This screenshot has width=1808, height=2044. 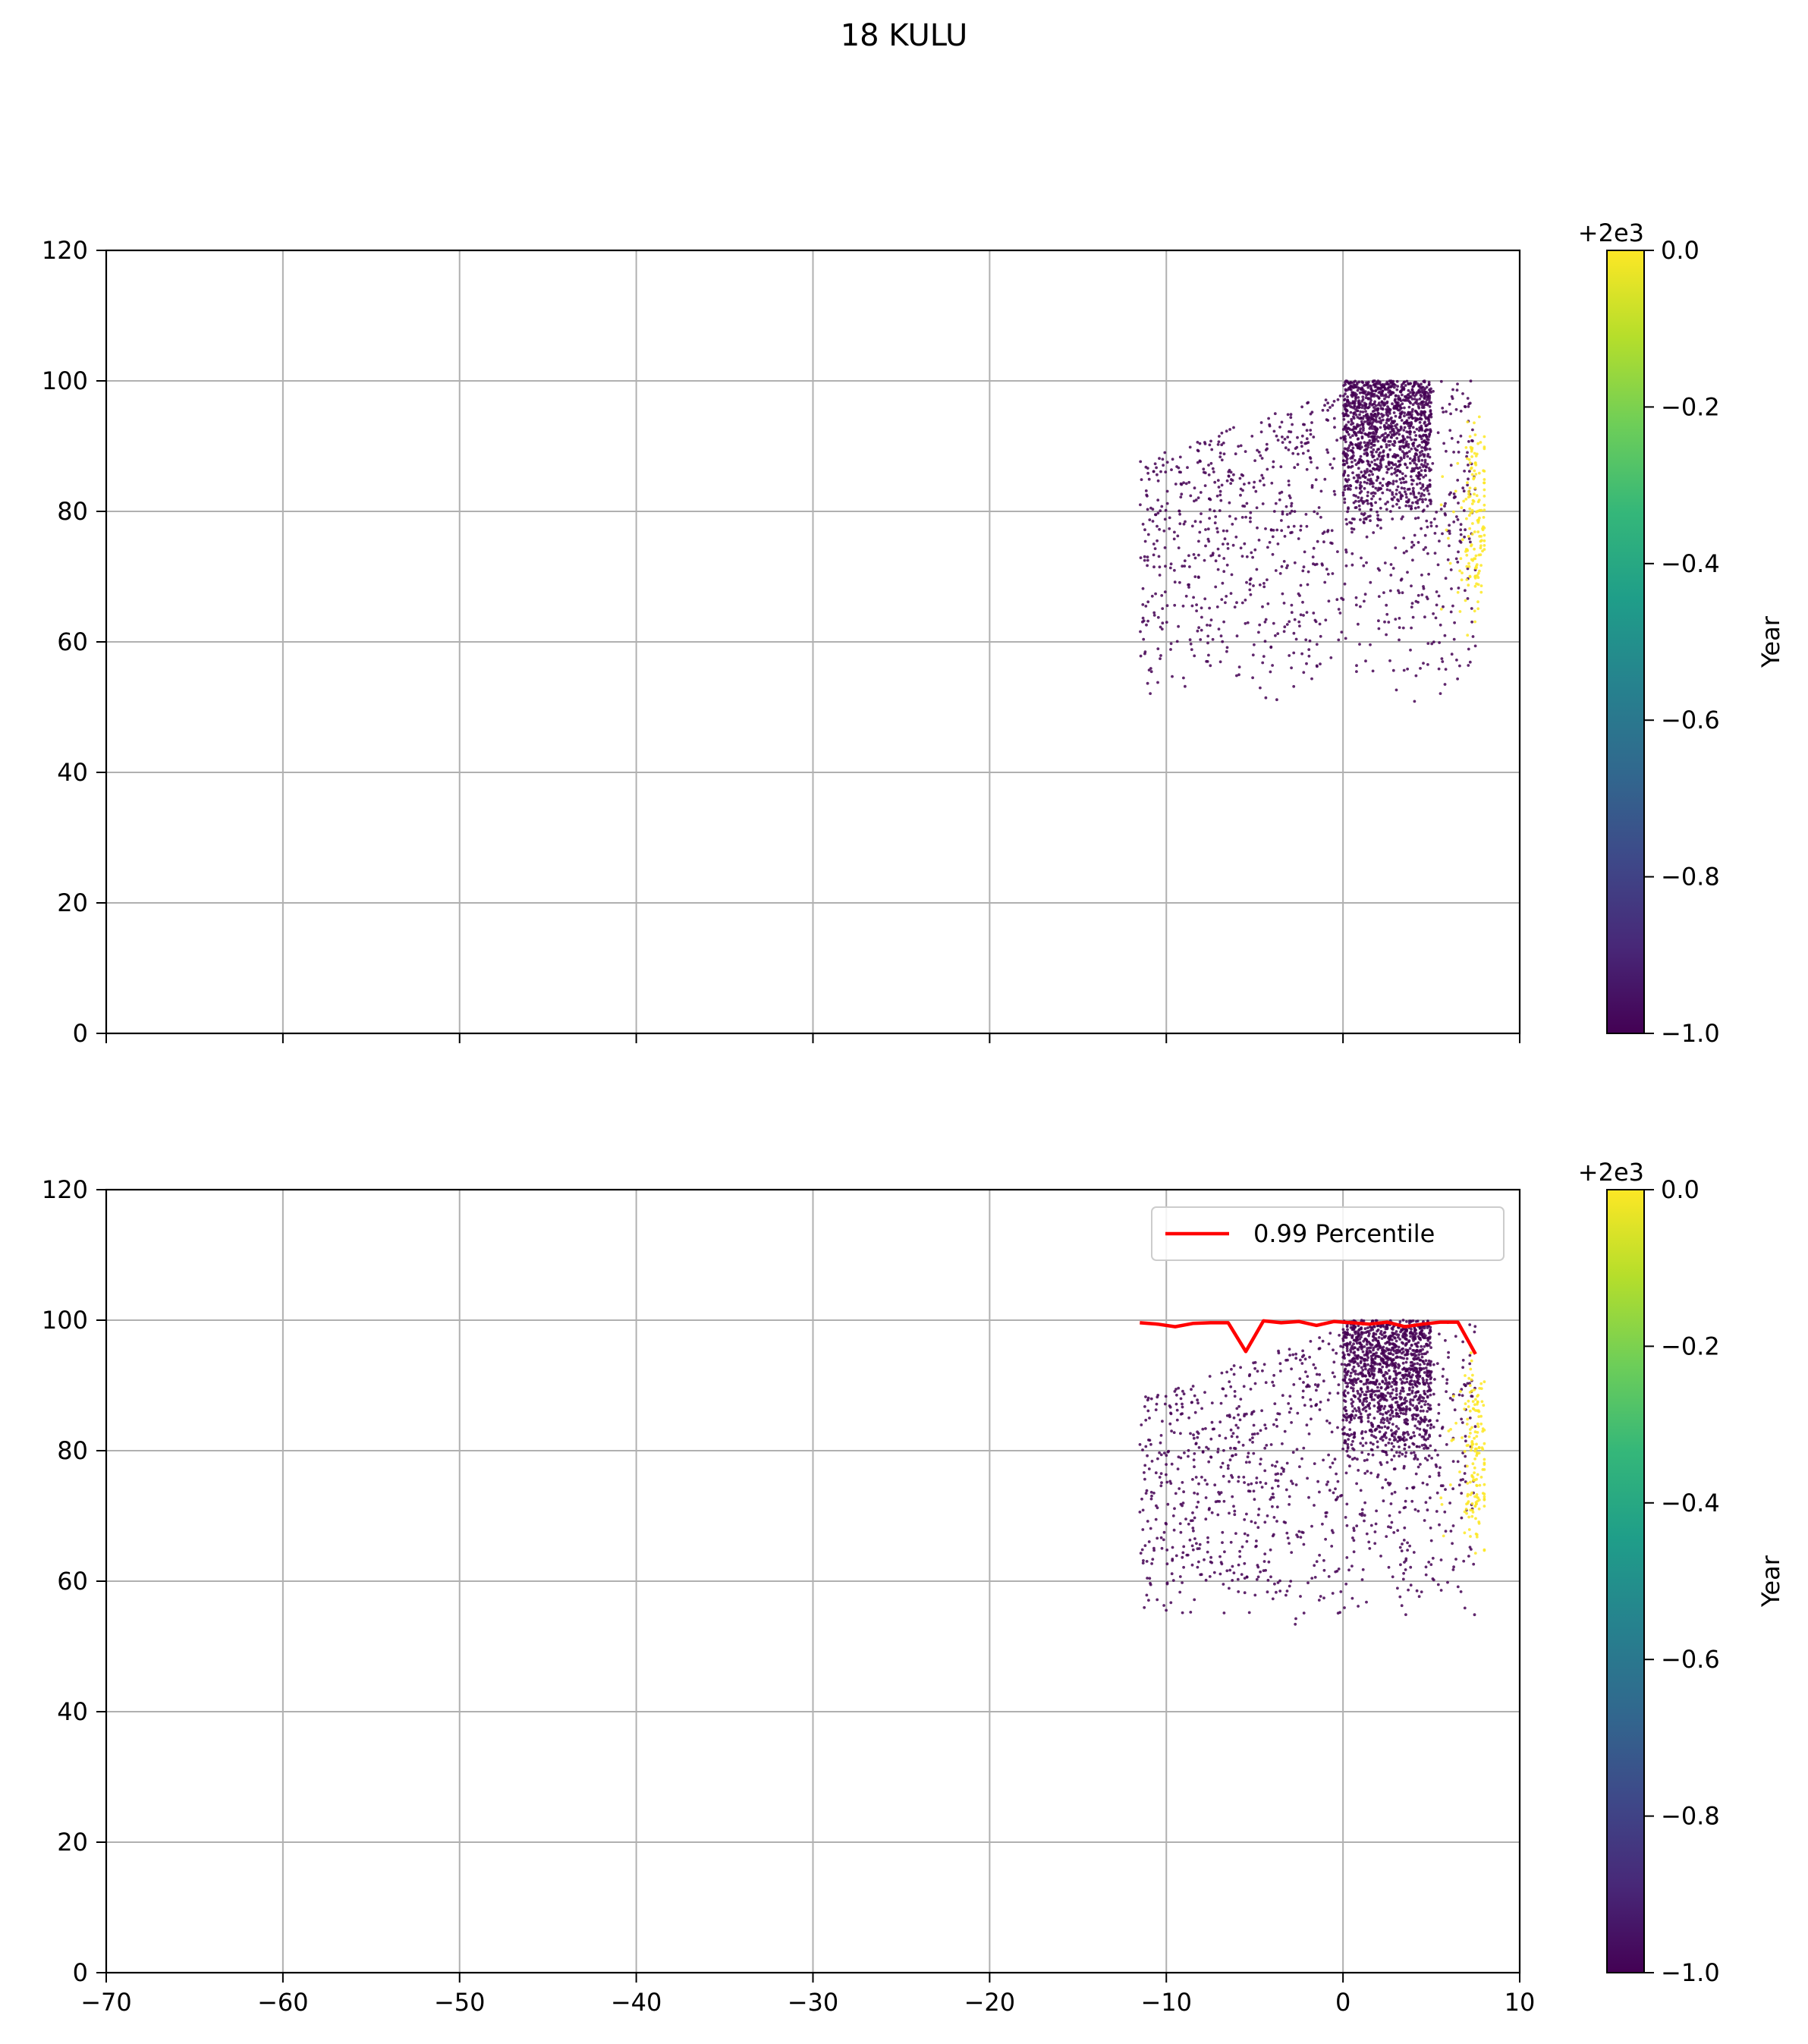 What do you see at coordinates (813, 2003) in the screenshot?
I see `x-tick-label: −30` at bounding box center [813, 2003].